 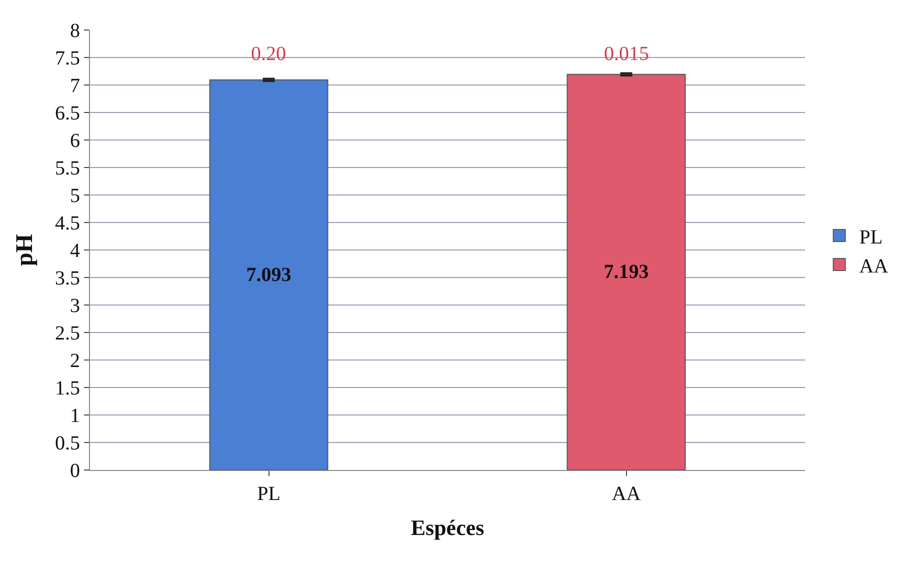 I want to click on annotation: 0.015, so click(x=626, y=54).